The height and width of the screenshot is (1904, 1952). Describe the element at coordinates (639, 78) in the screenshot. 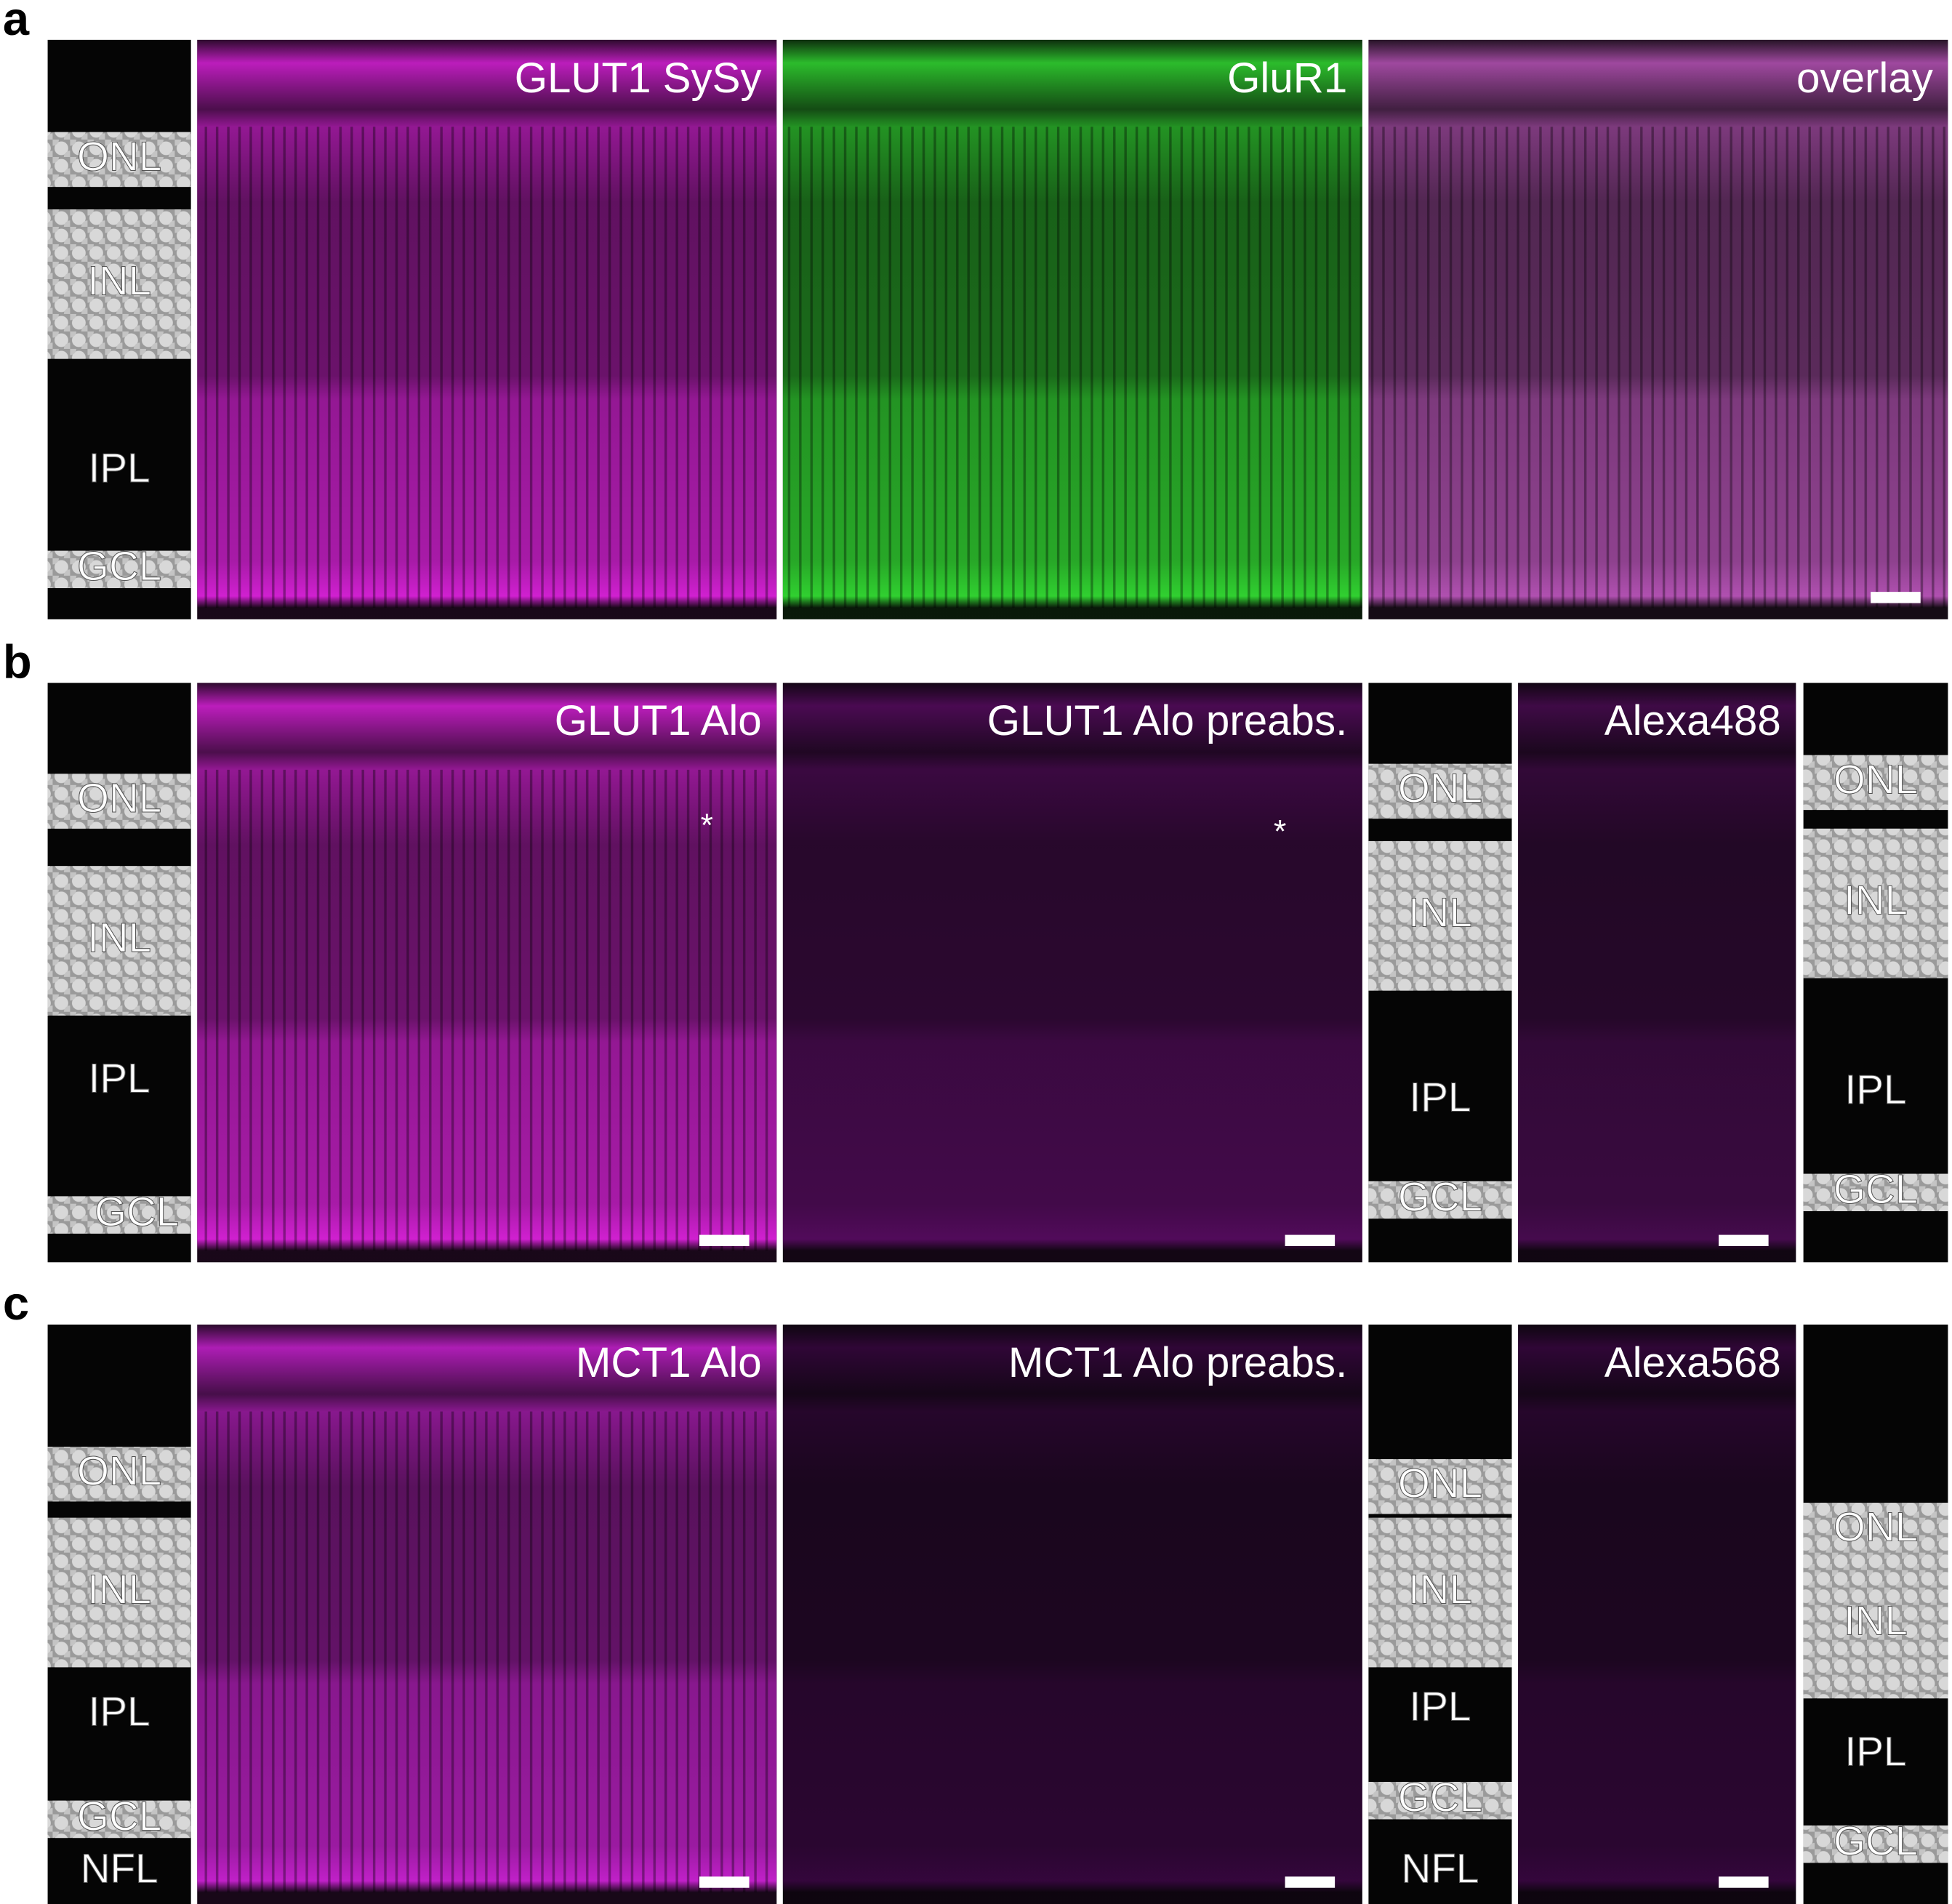

I see `channel-title: GLUT1 SySy` at that location.